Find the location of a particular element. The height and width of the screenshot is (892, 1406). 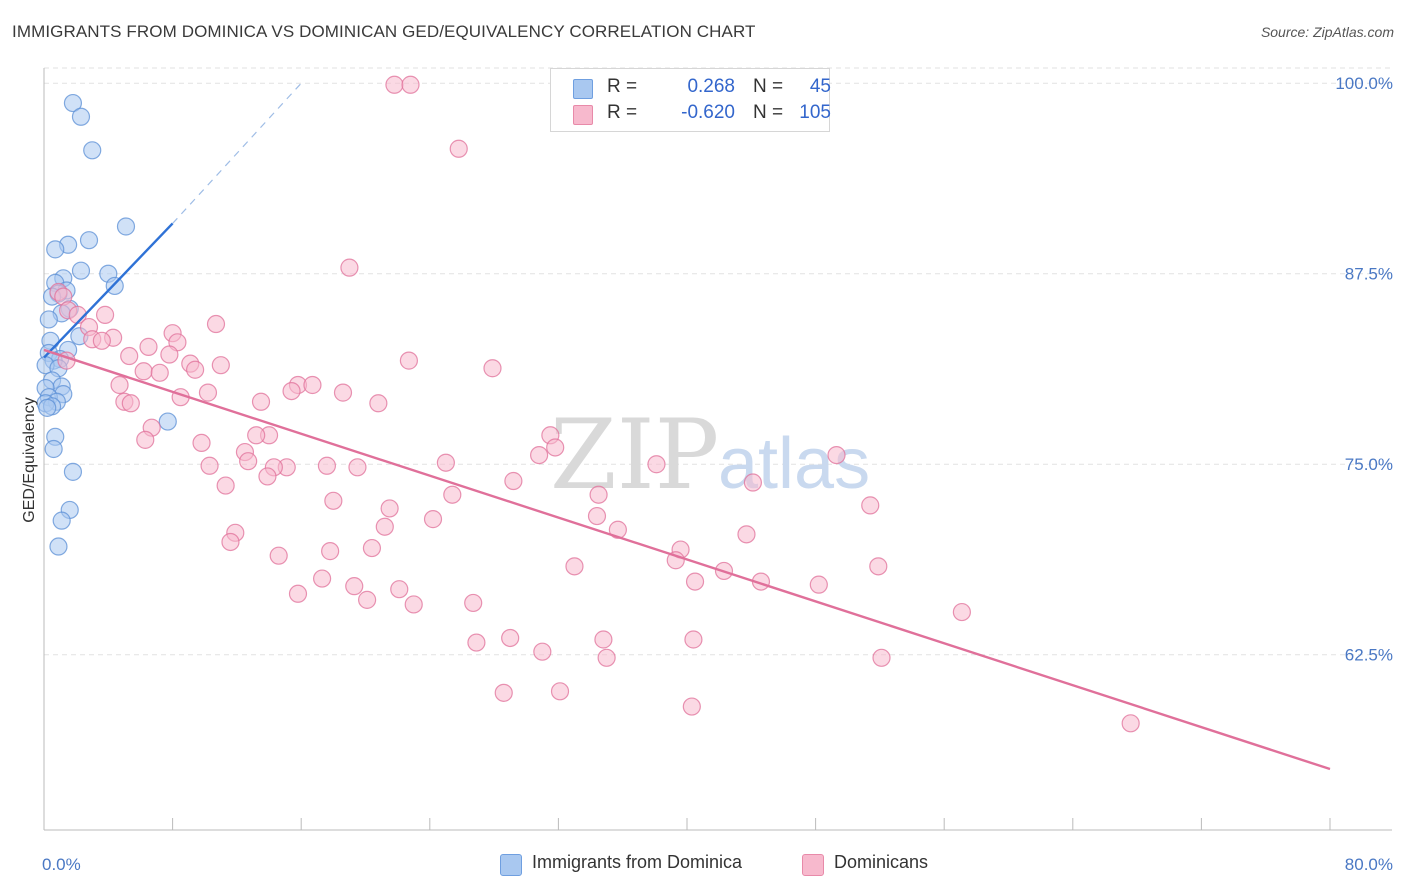

source-label: Source: ZipAtlas.com is located at coordinates (1327, 32).